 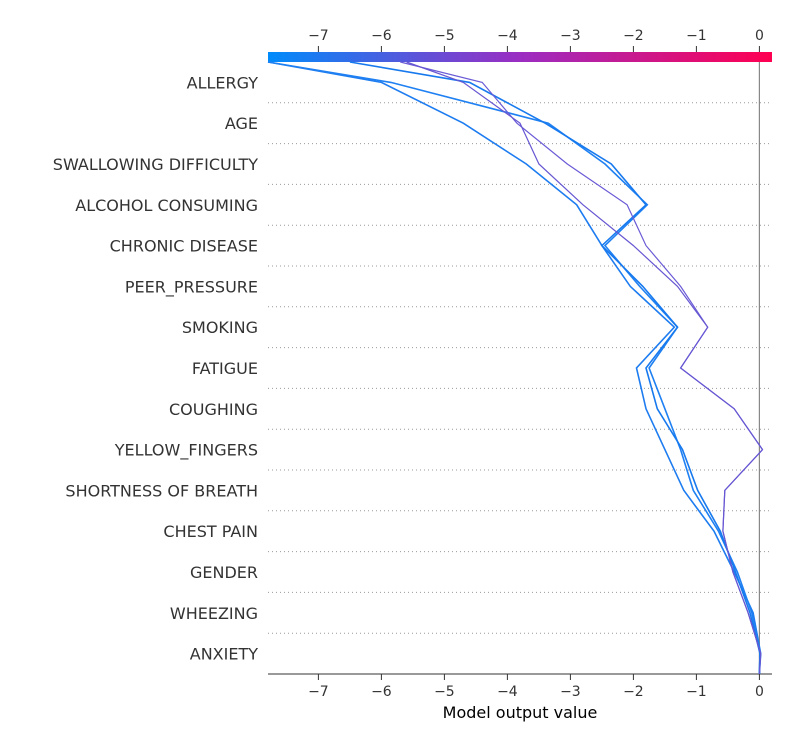 I want to click on feature-label: WHEEZING, so click(x=214, y=613).